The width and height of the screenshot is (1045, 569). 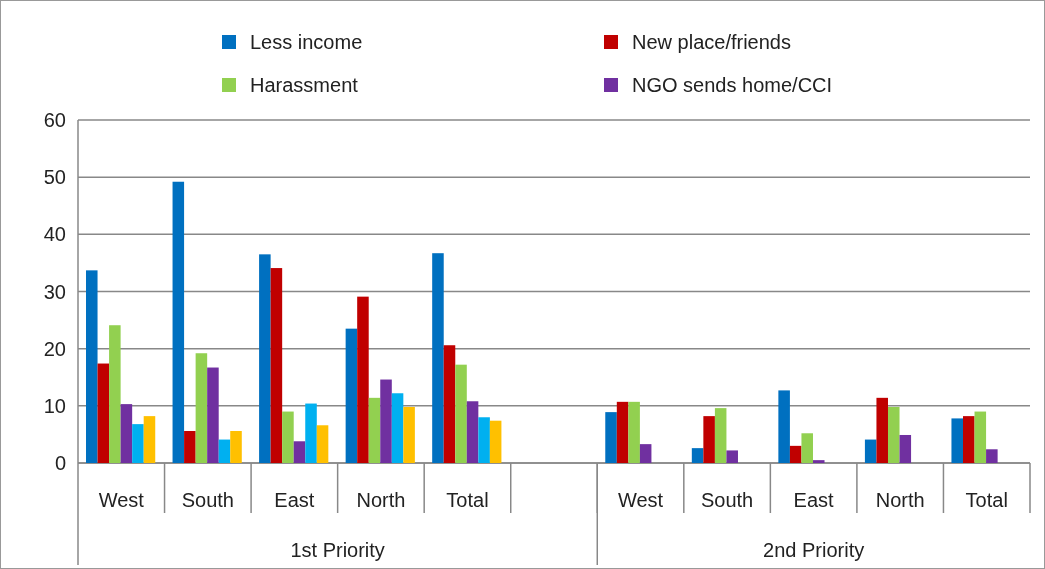 I want to click on text: 1st Priority, so click(x=337, y=550).